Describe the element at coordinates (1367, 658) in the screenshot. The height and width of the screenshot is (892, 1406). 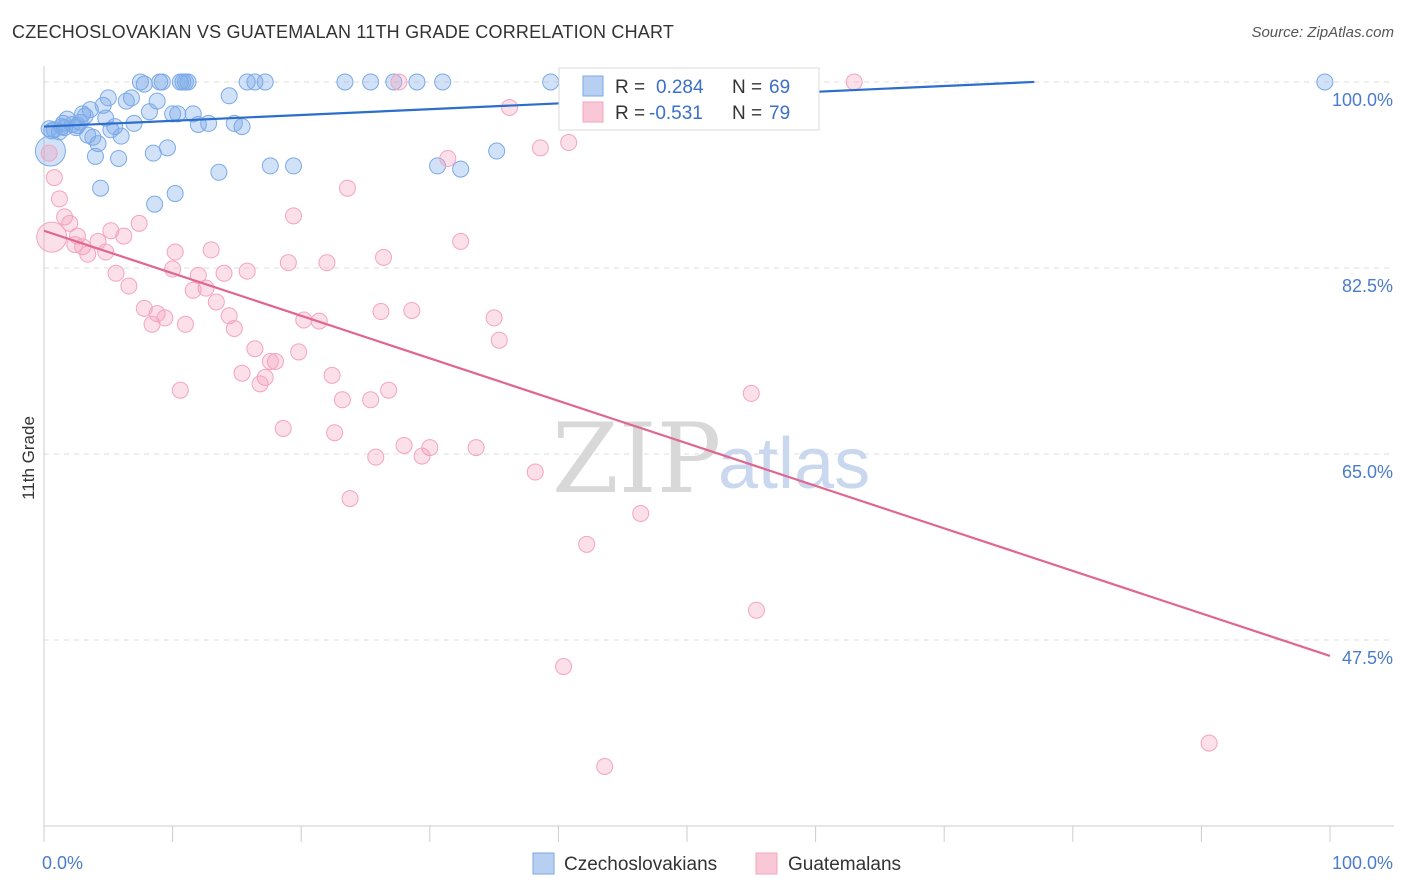
I see `y-tick-label-3: 47.5%` at that location.